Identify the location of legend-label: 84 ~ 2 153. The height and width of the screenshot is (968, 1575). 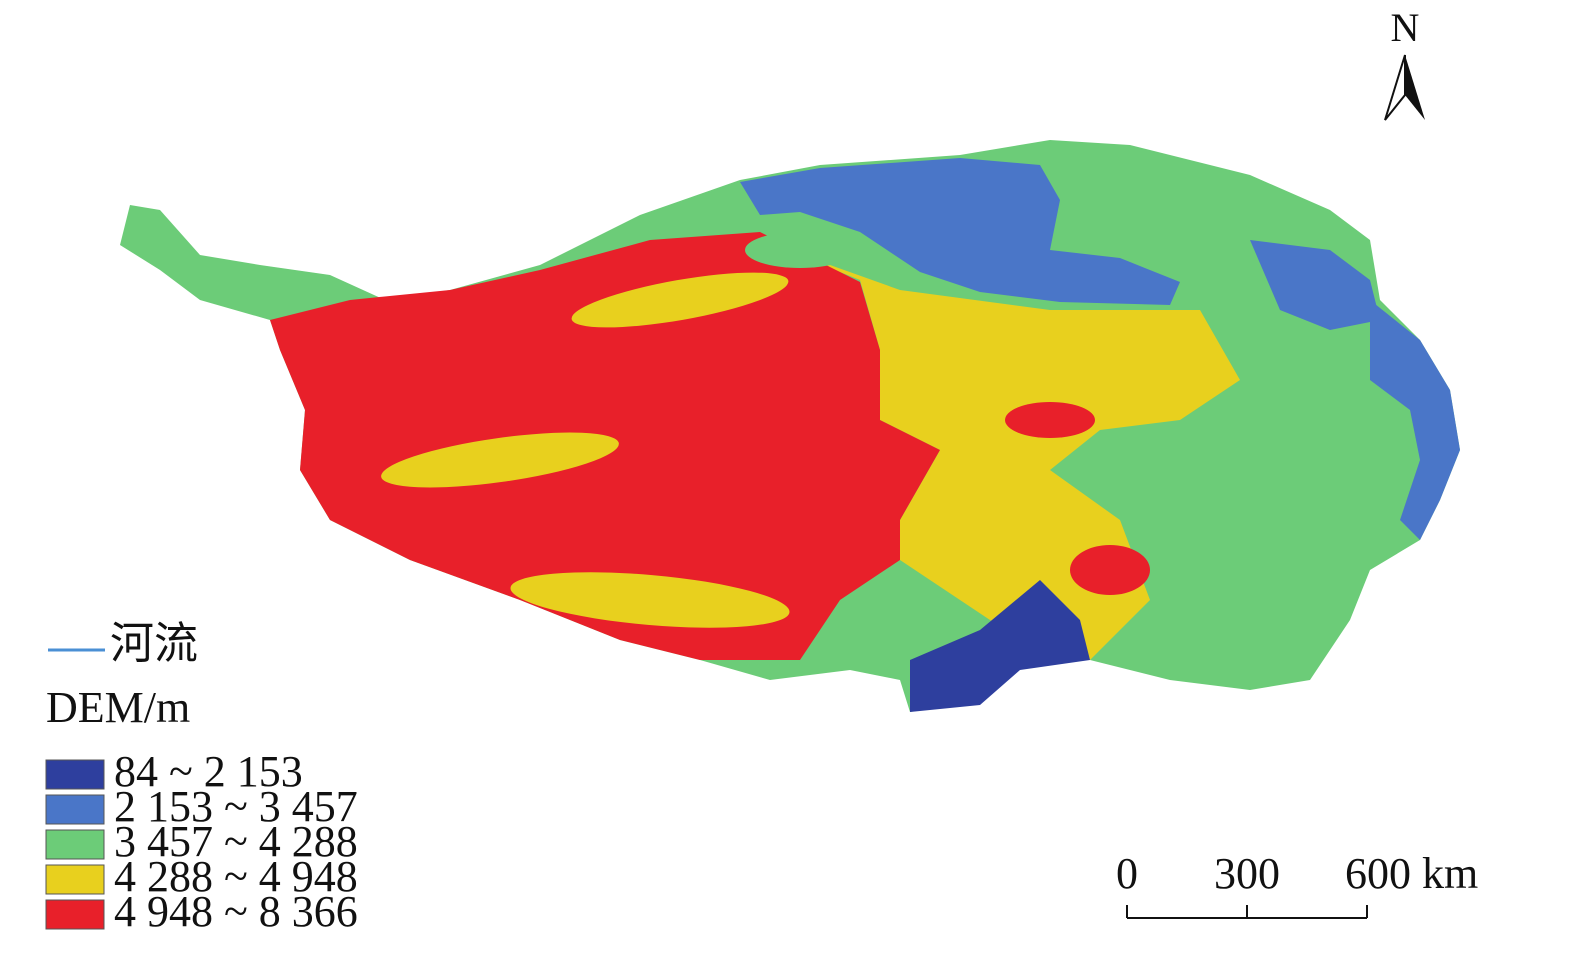
(208, 771).